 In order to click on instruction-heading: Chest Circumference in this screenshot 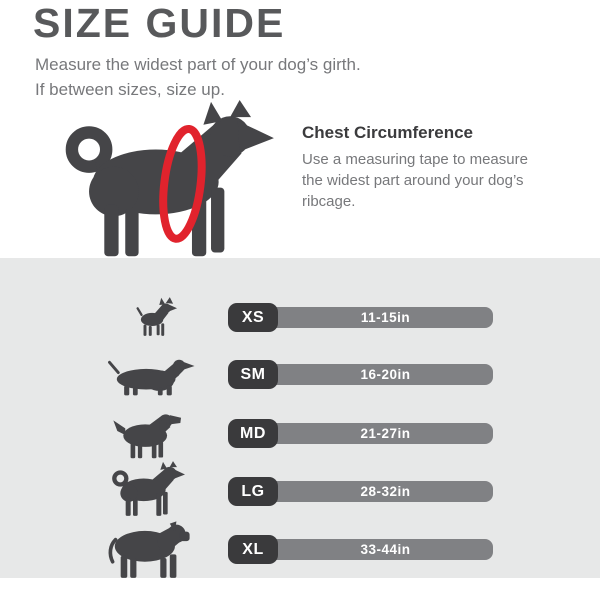, I will do `click(388, 132)`.